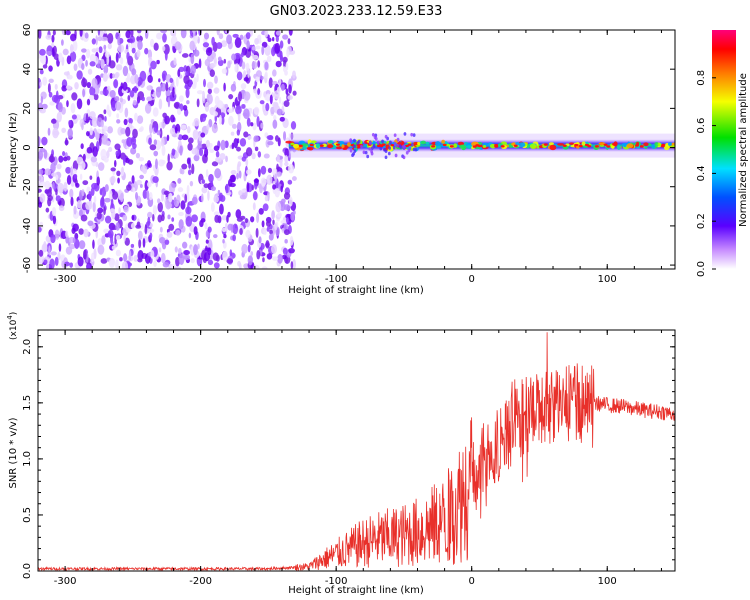  Describe the element at coordinates (27, 265) in the screenshot. I see `spectrogram-y-tick-label: -60` at that location.